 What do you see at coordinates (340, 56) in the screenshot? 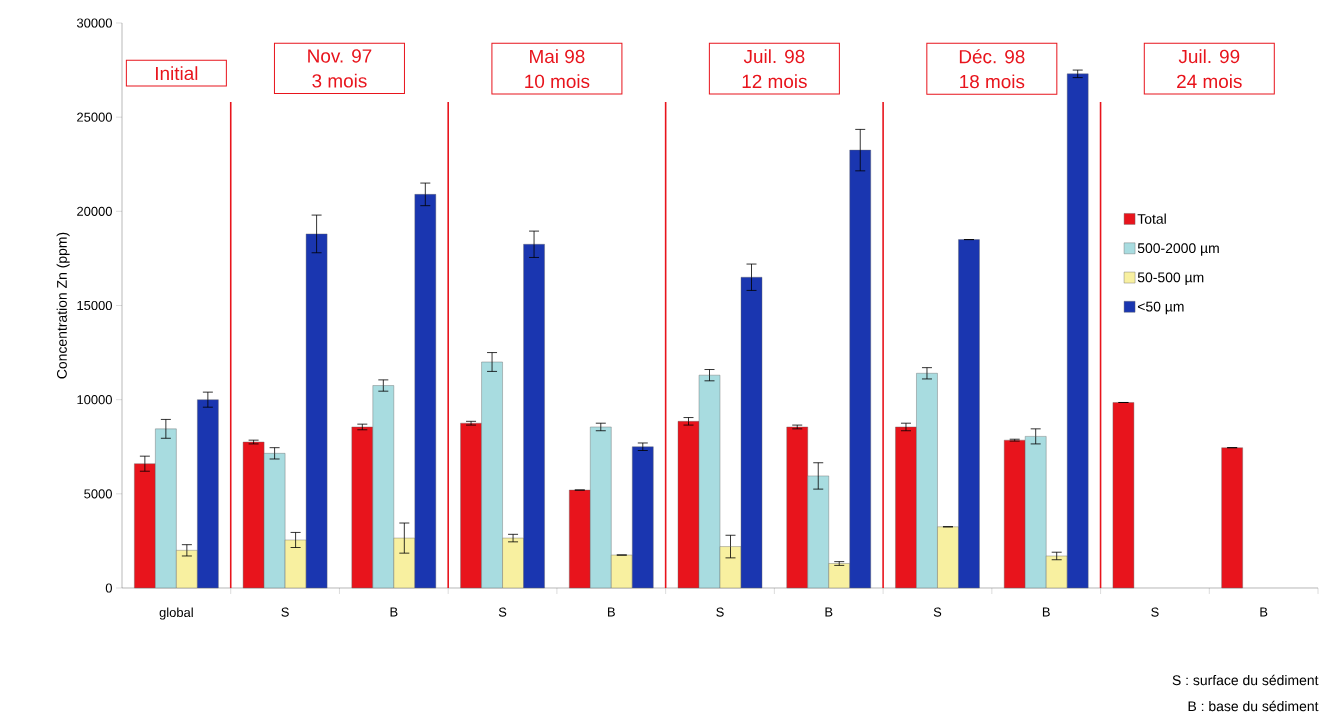
I see `annotation: Nov. 97` at bounding box center [340, 56].